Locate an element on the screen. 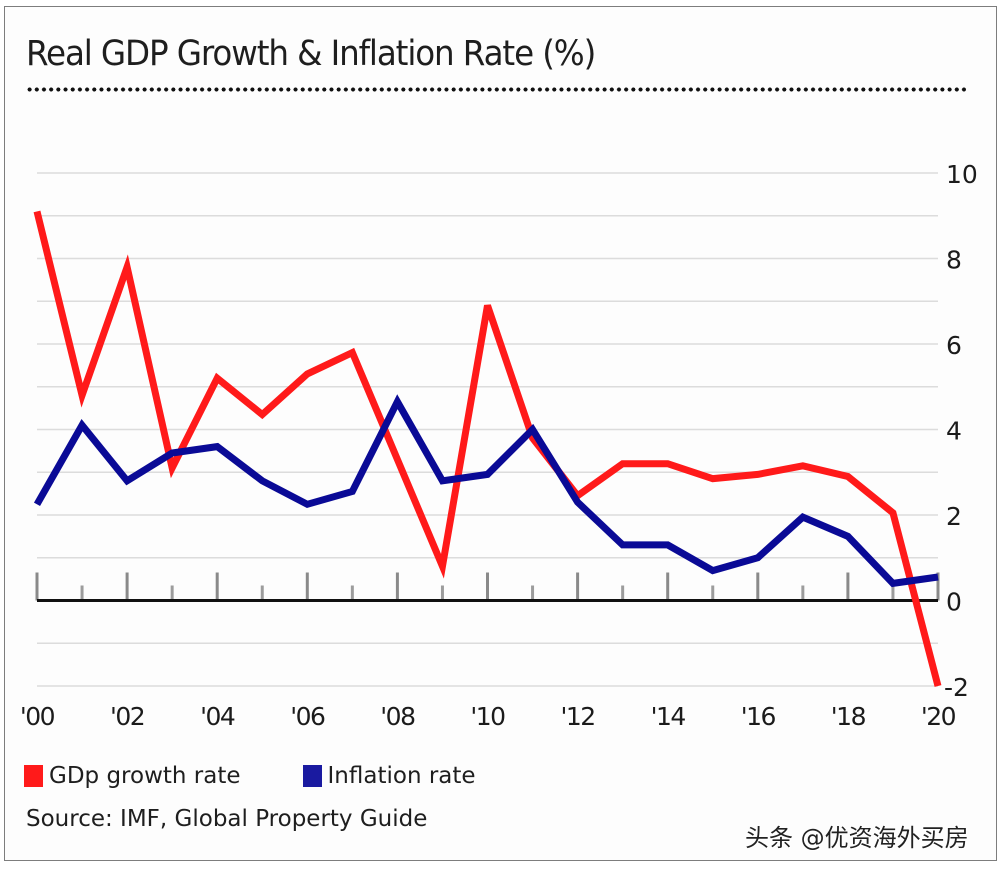  x-axis-labels: '00 '02 '04 '06 '08 '10 '12 '14 '16 '18 '20 is located at coordinates (488, 716).